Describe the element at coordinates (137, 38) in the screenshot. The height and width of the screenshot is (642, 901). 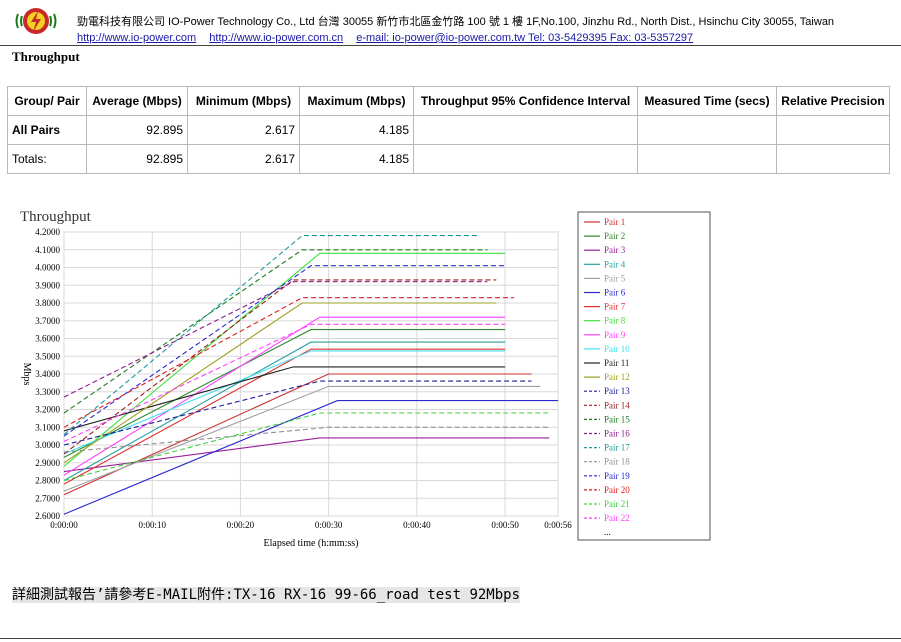
I see `website-link: http://www.io-power.com` at that location.